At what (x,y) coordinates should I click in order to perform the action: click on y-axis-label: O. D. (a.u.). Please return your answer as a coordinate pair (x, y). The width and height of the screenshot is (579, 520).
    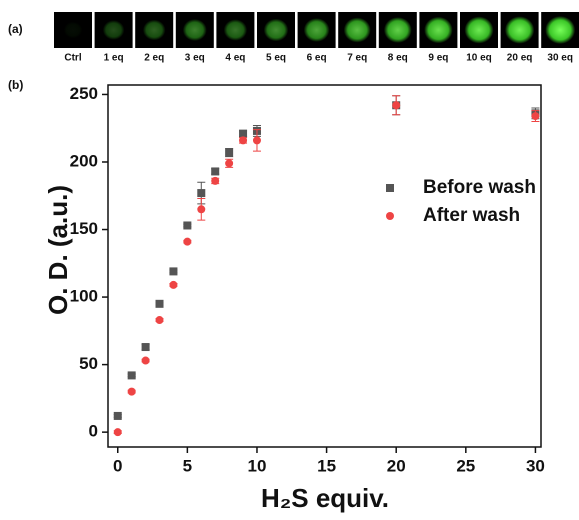
    Looking at the image, I should click on (58, 250).